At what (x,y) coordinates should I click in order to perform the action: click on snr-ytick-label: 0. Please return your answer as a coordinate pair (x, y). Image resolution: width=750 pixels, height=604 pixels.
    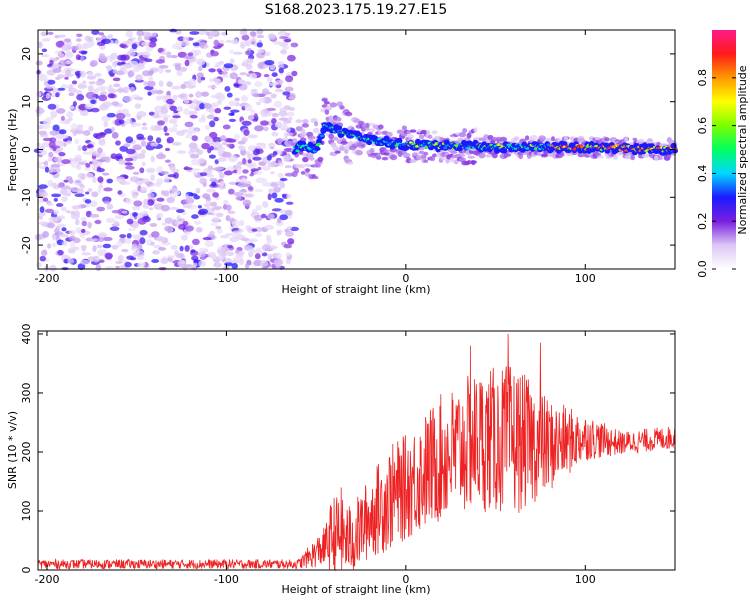
    Looking at the image, I should click on (26, 570).